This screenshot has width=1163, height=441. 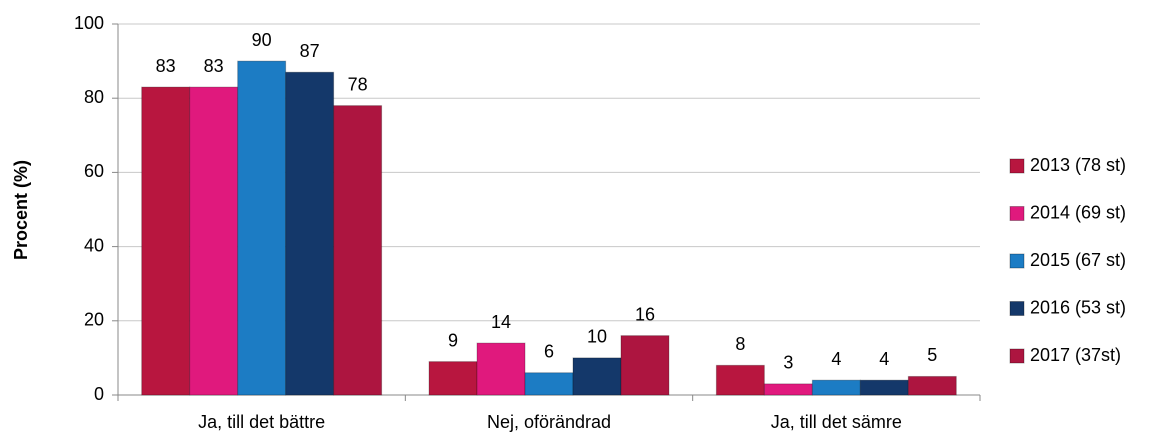 What do you see at coordinates (94, 97) in the screenshot?
I see `y-tick-label: 80` at bounding box center [94, 97].